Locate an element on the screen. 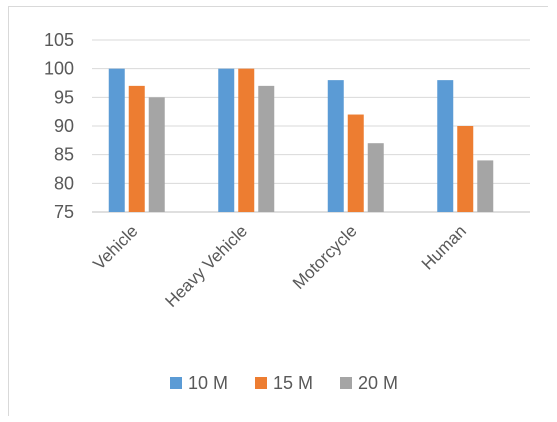  y-tick-label: 100 is located at coordinates (59, 69).